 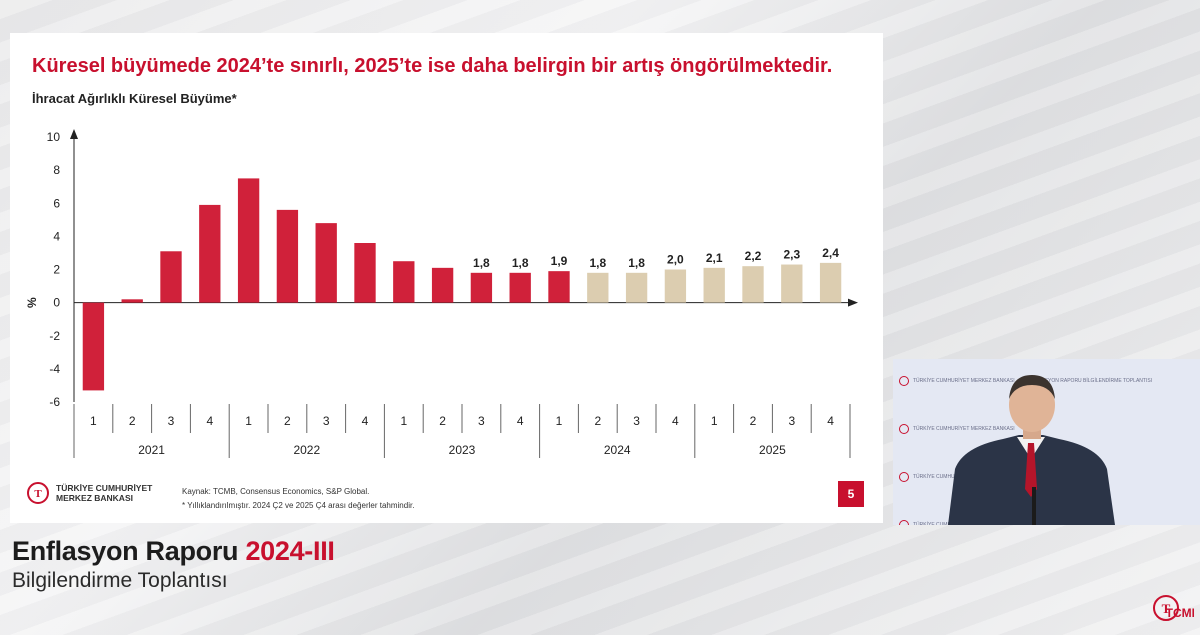 I want to click on data-label: 2,4, so click(x=830, y=253).